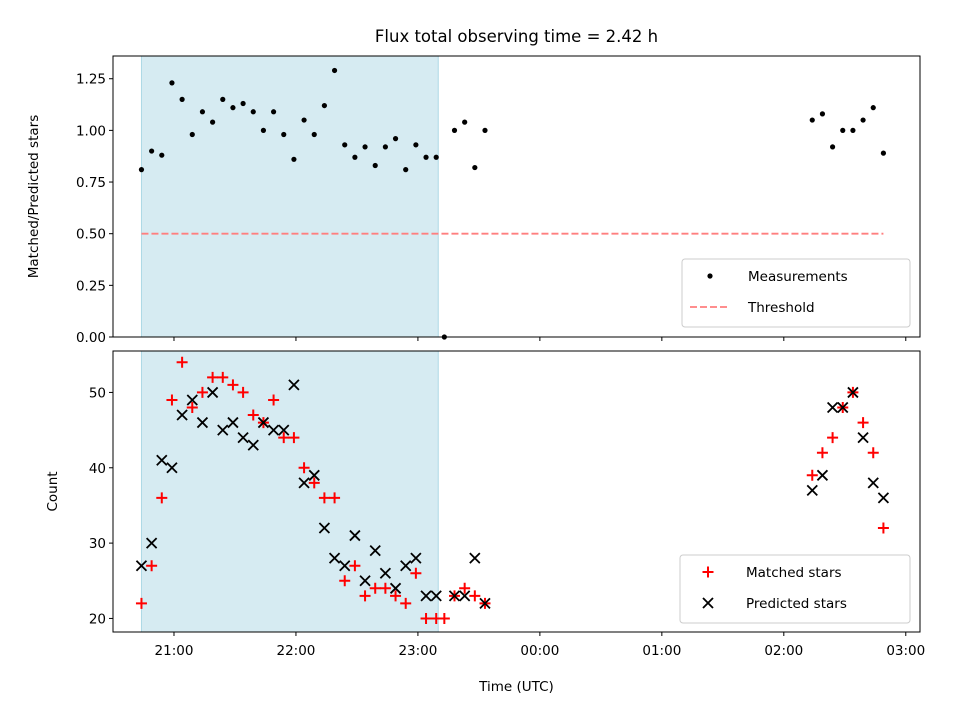 The image size is (960, 720). Describe the element at coordinates (783, 651) in the screenshot. I see `x-tick-label: 02:00` at that location.